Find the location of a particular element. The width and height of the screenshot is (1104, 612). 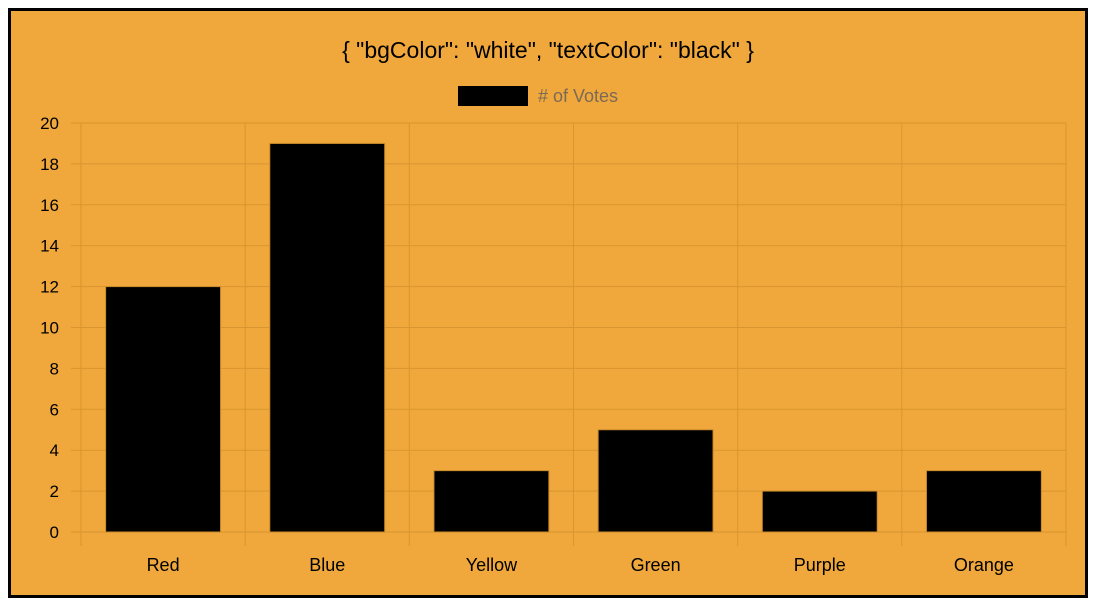

y-tick-label: 2 is located at coordinates (54, 491).